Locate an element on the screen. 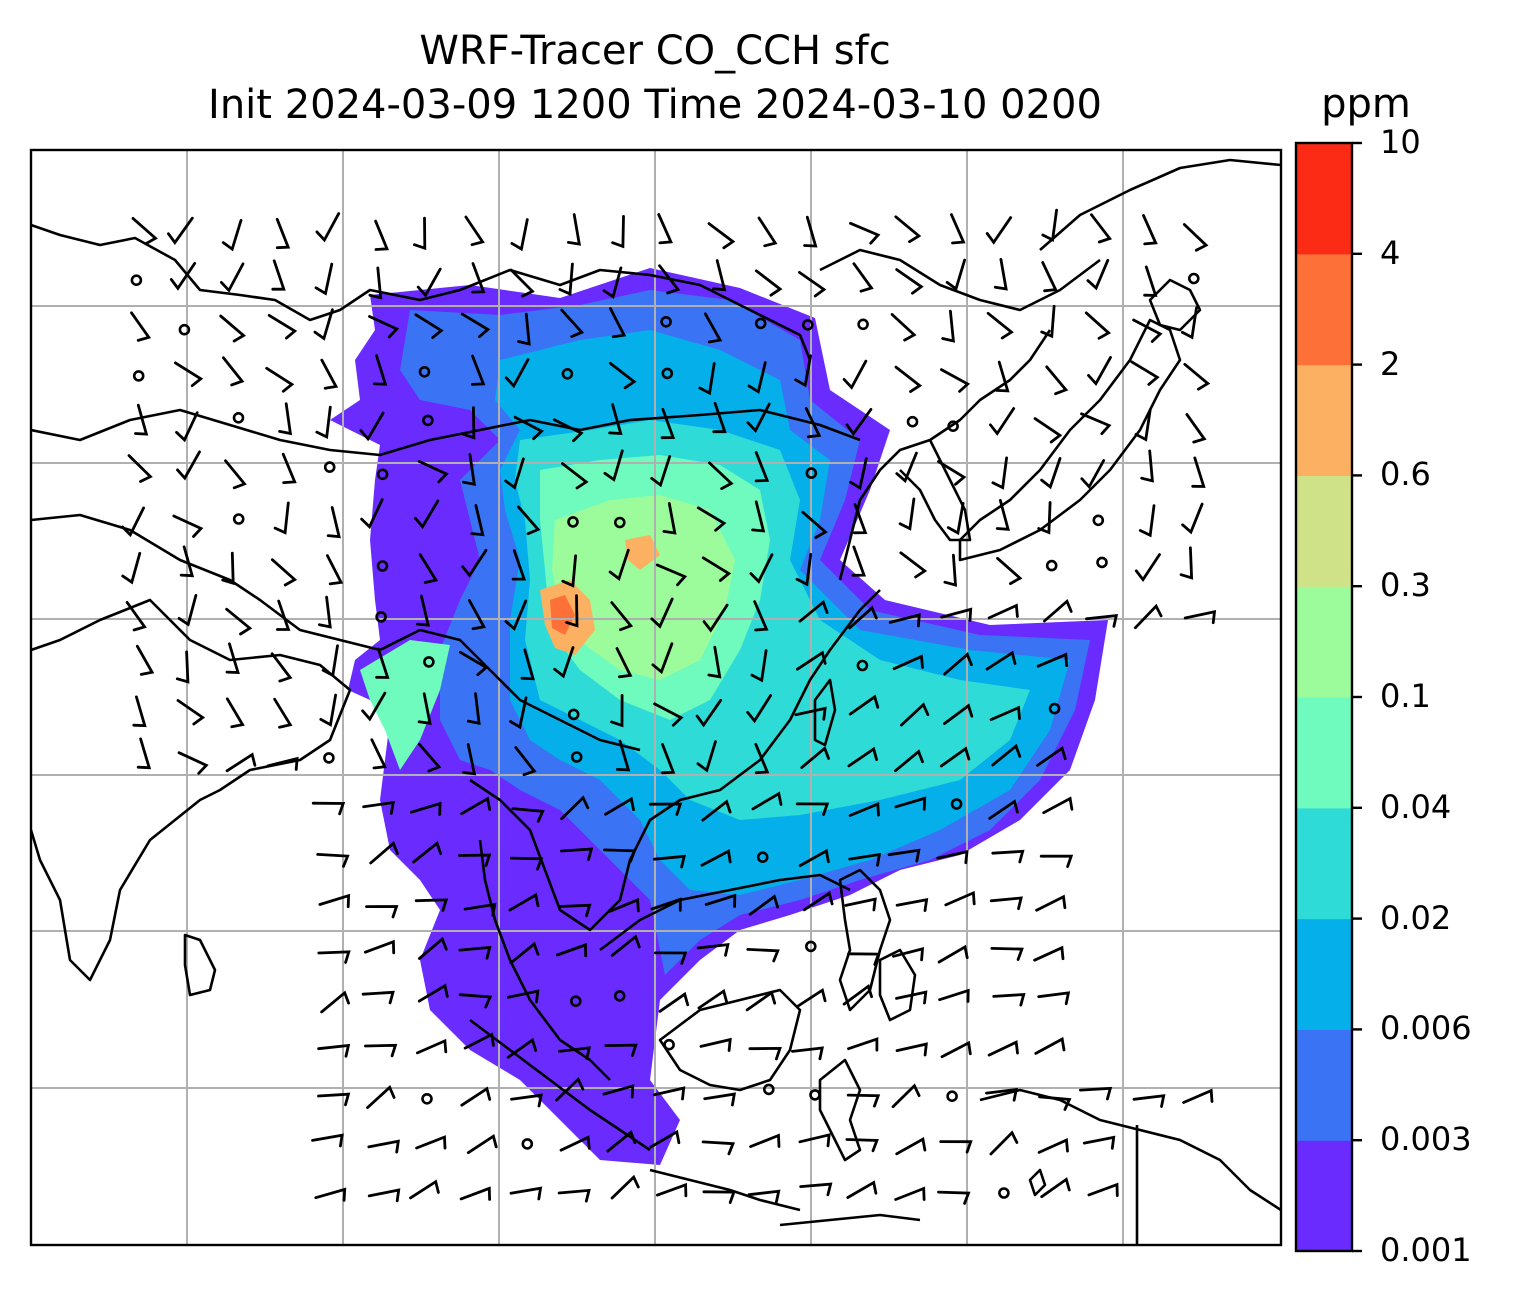  colorbar-tick-label: 0.006 is located at coordinates (1426, 1028).